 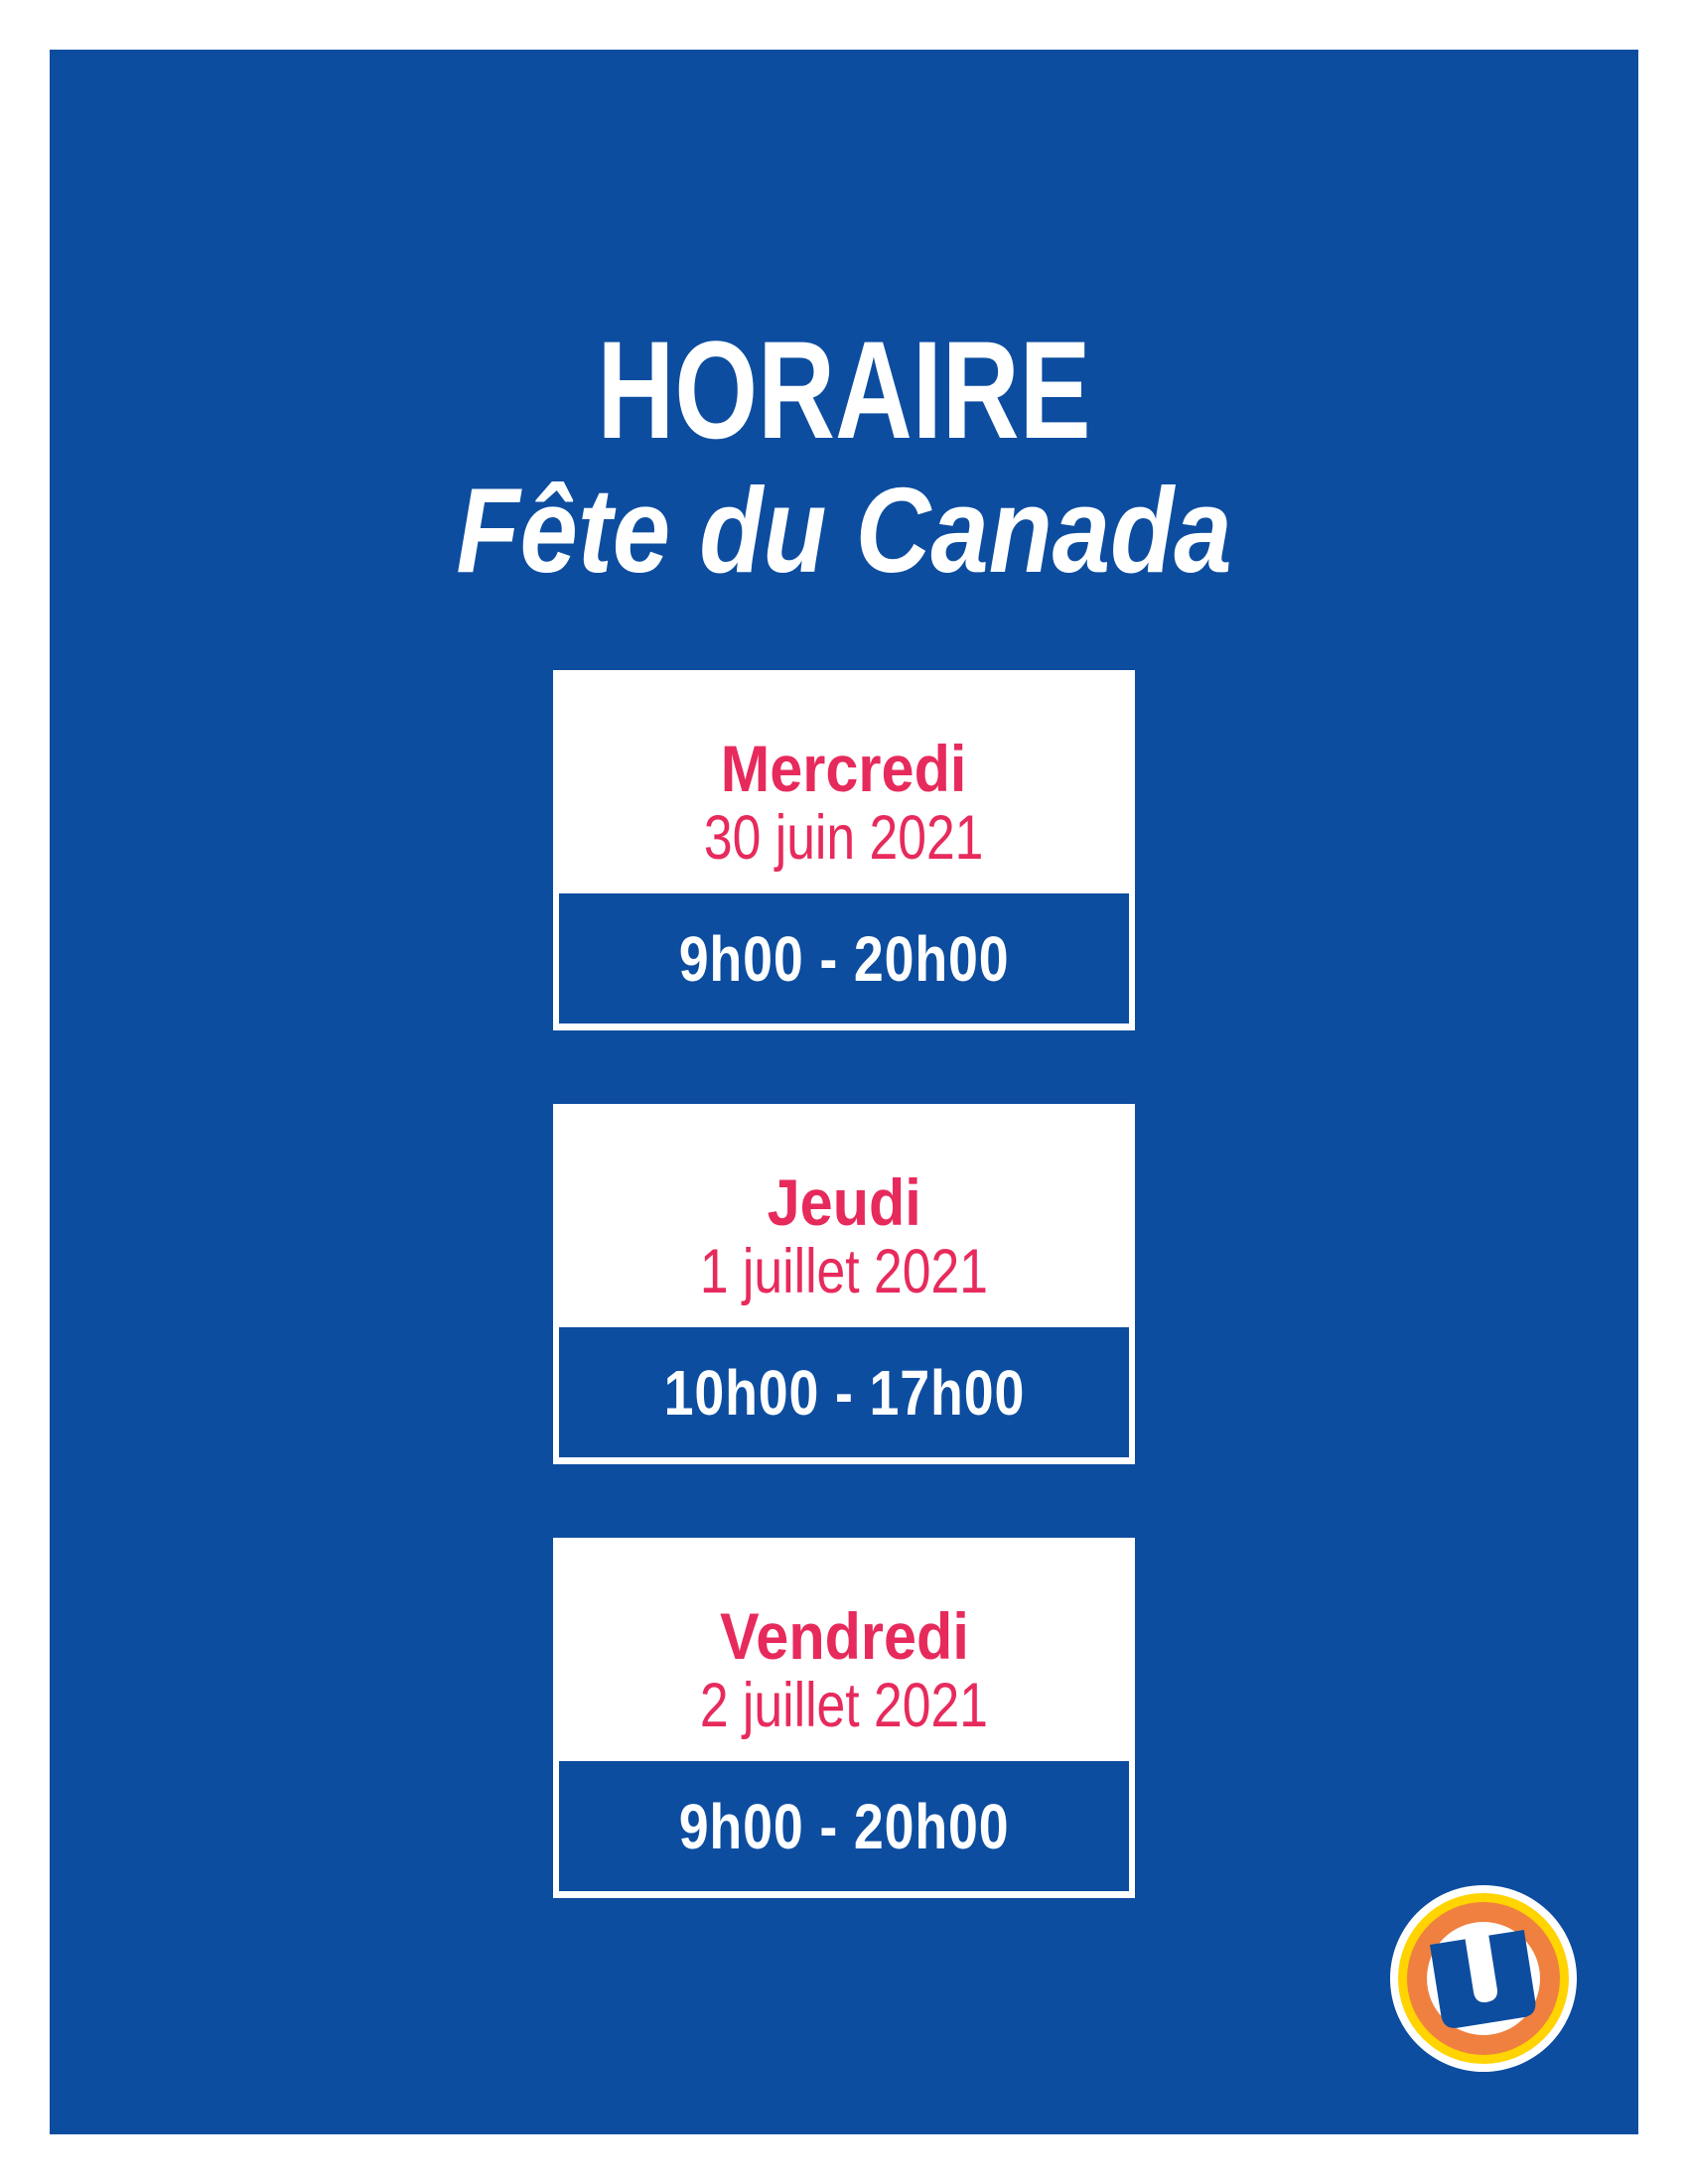 What do you see at coordinates (844, 838) in the screenshot?
I see `date-label: 30 juin 2021` at bounding box center [844, 838].